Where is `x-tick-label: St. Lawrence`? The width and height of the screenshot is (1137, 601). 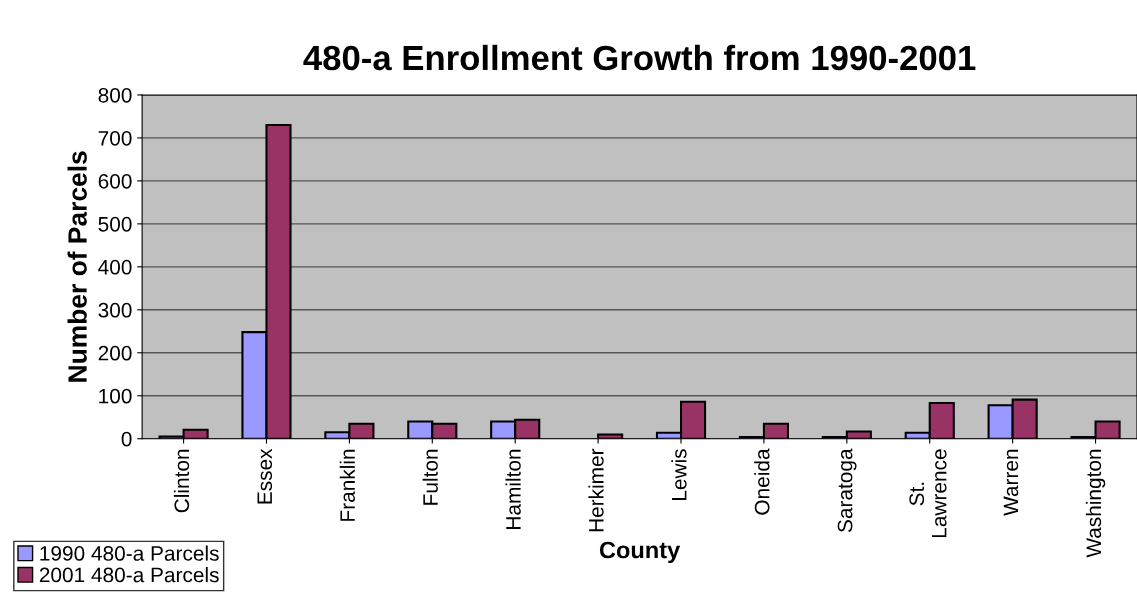 x-tick-label: St. Lawrence is located at coordinates (928, 493).